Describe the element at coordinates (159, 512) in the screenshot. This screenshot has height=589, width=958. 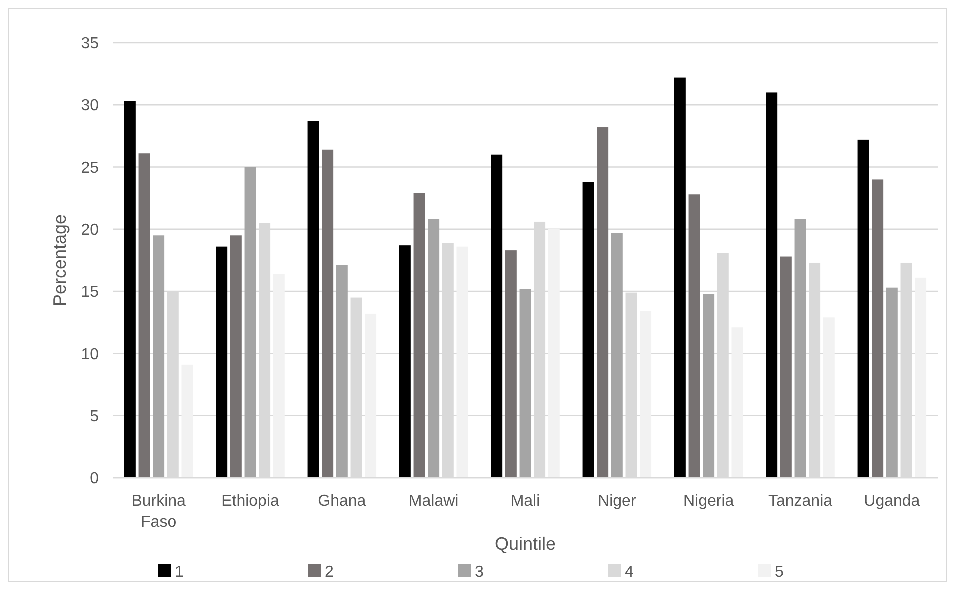
I see `x-tick-label: Burkina Faso` at that location.